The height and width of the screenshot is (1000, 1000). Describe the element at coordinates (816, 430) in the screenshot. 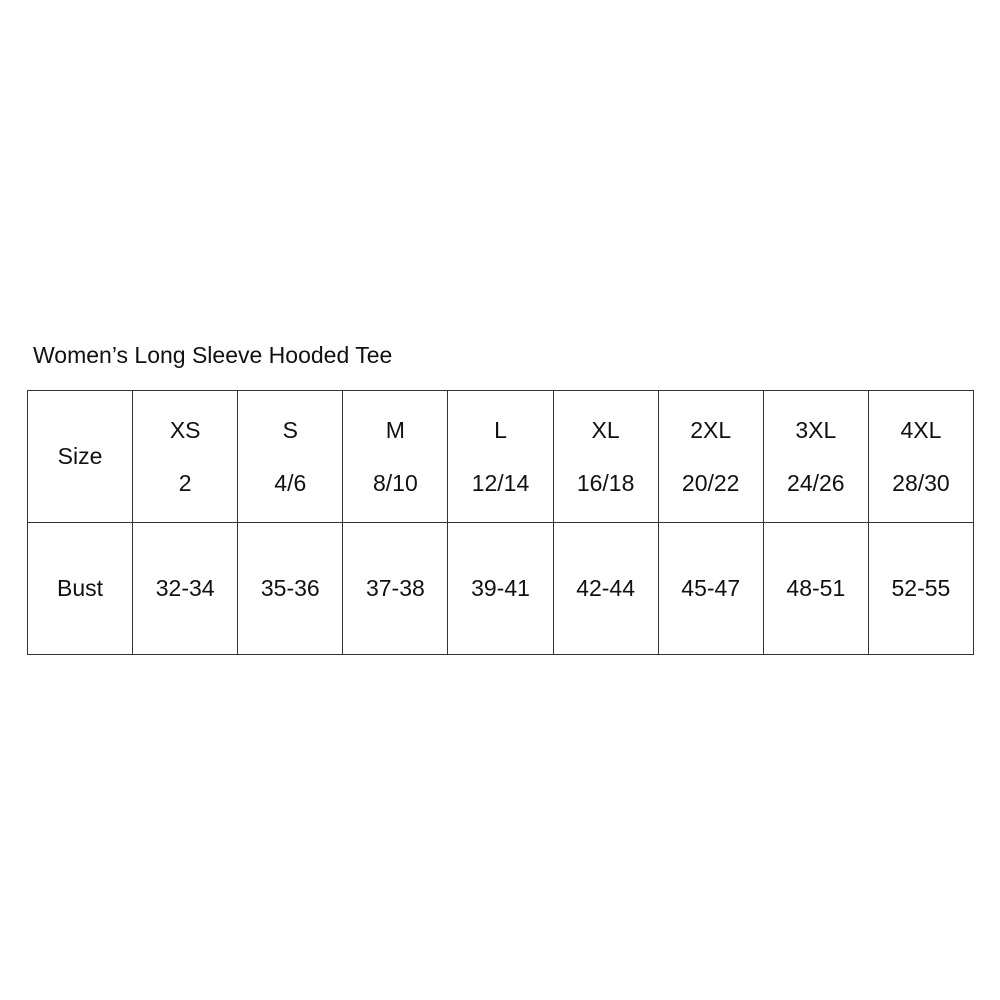

I see `size-code: 3XL` at that location.